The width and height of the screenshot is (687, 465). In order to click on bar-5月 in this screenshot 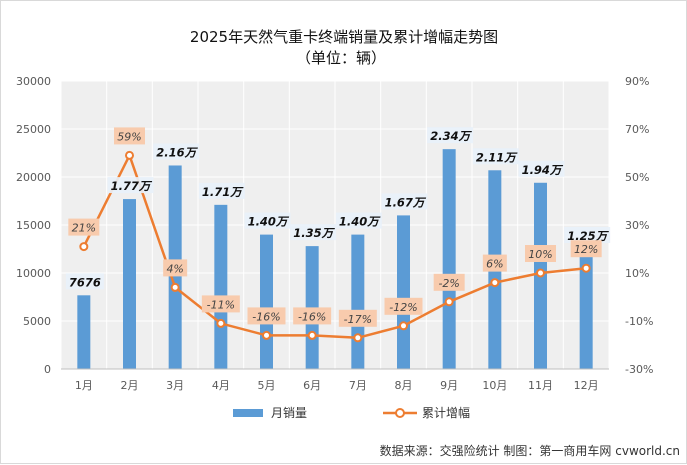, I will do `click(266, 301)`.